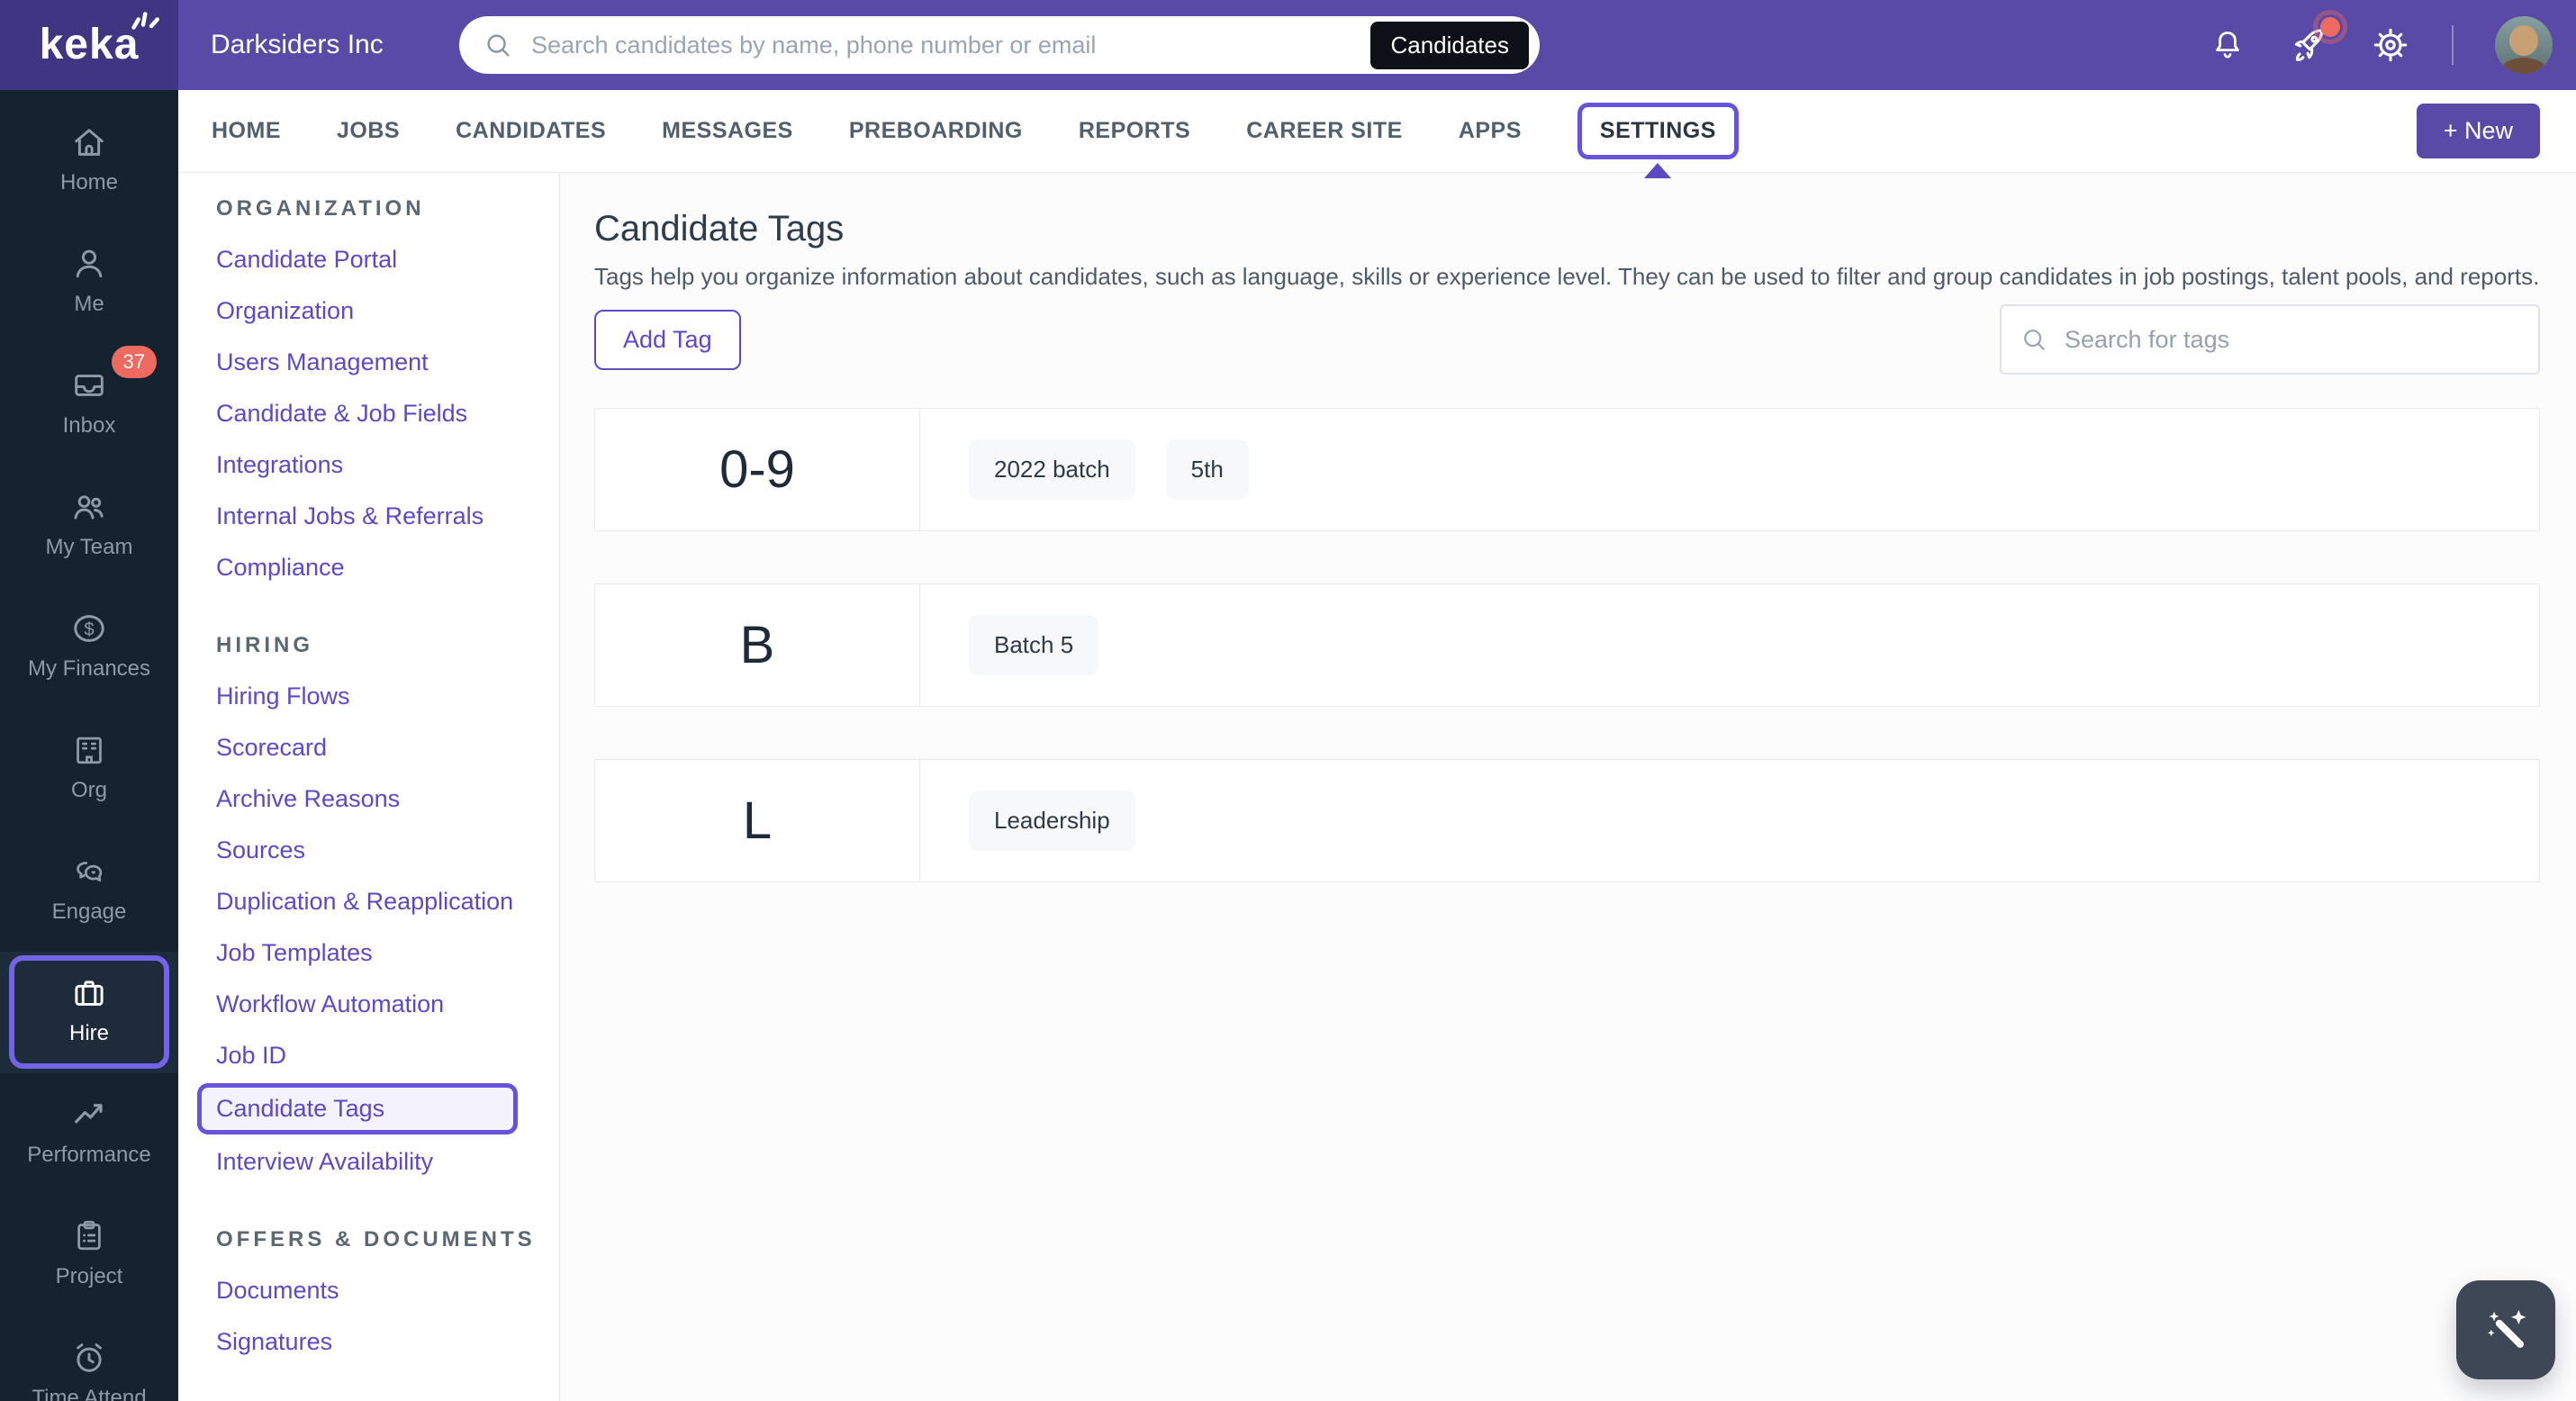 The width and height of the screenshot is (2576, 1401). What do you see at coordinates (1729, 645) in the screenshot?
I see `group-tag-list: Batch 5` at bounding box center [1729, 645].